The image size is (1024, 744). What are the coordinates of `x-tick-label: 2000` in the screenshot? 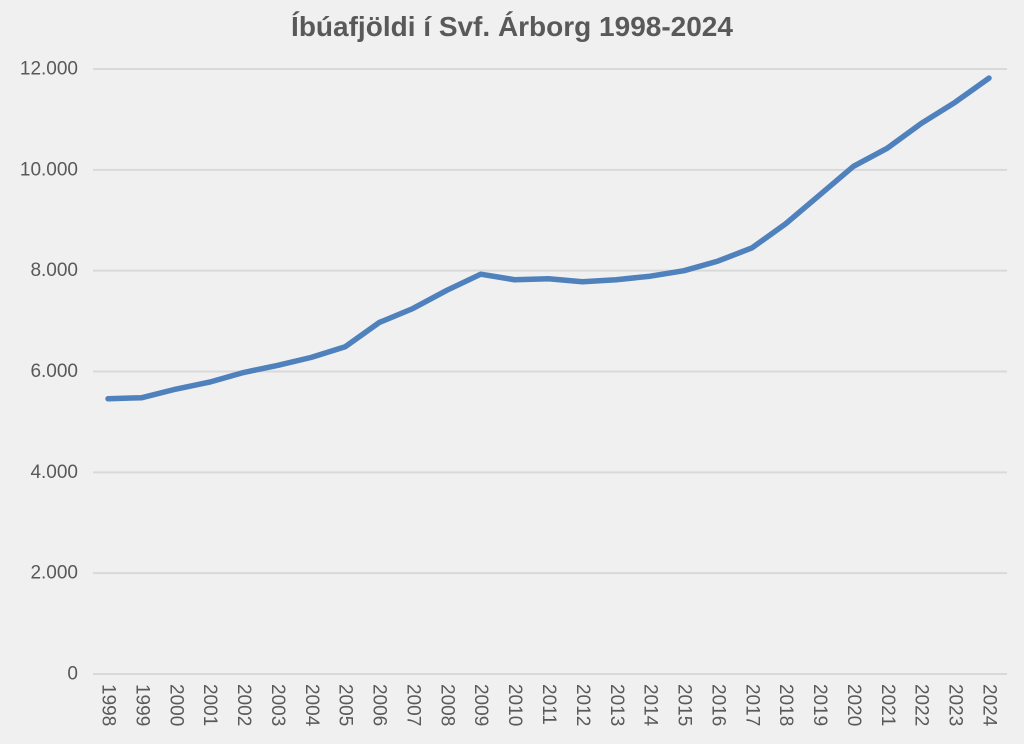 It's located at (175, 705).